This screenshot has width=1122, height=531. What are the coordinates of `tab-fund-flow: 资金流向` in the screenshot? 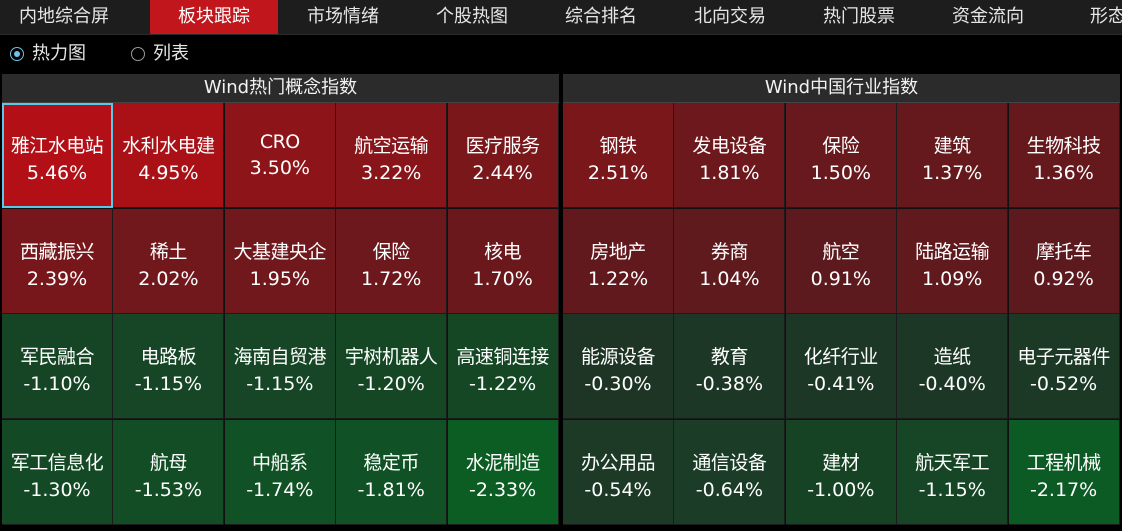 It's located at (988, 16).